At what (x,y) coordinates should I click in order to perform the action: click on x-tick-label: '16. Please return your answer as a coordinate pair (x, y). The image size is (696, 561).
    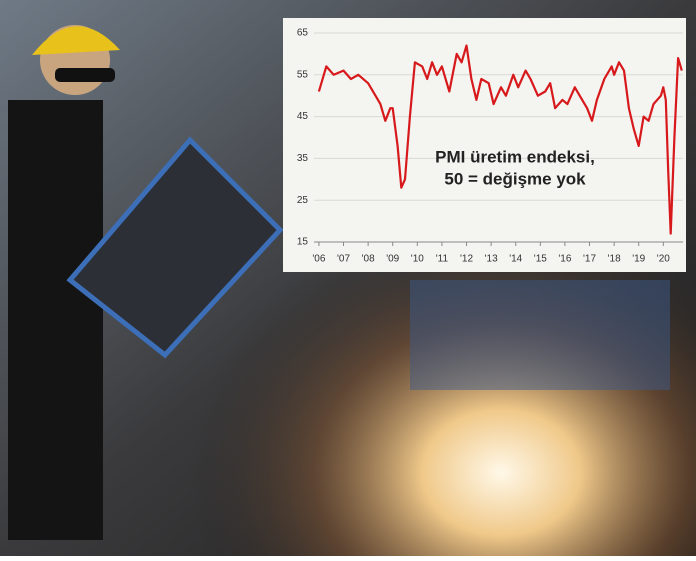
    Looking at the image, I should click on (564, 259).